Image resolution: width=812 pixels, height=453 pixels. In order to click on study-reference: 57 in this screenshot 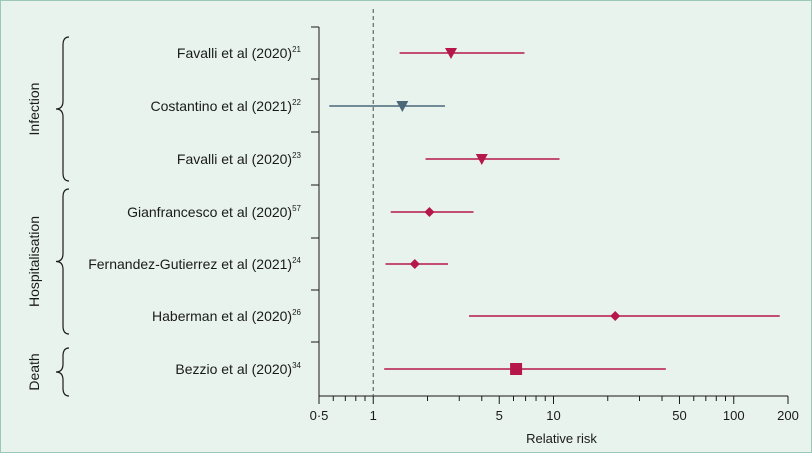, I will do `click(296, 208)`.